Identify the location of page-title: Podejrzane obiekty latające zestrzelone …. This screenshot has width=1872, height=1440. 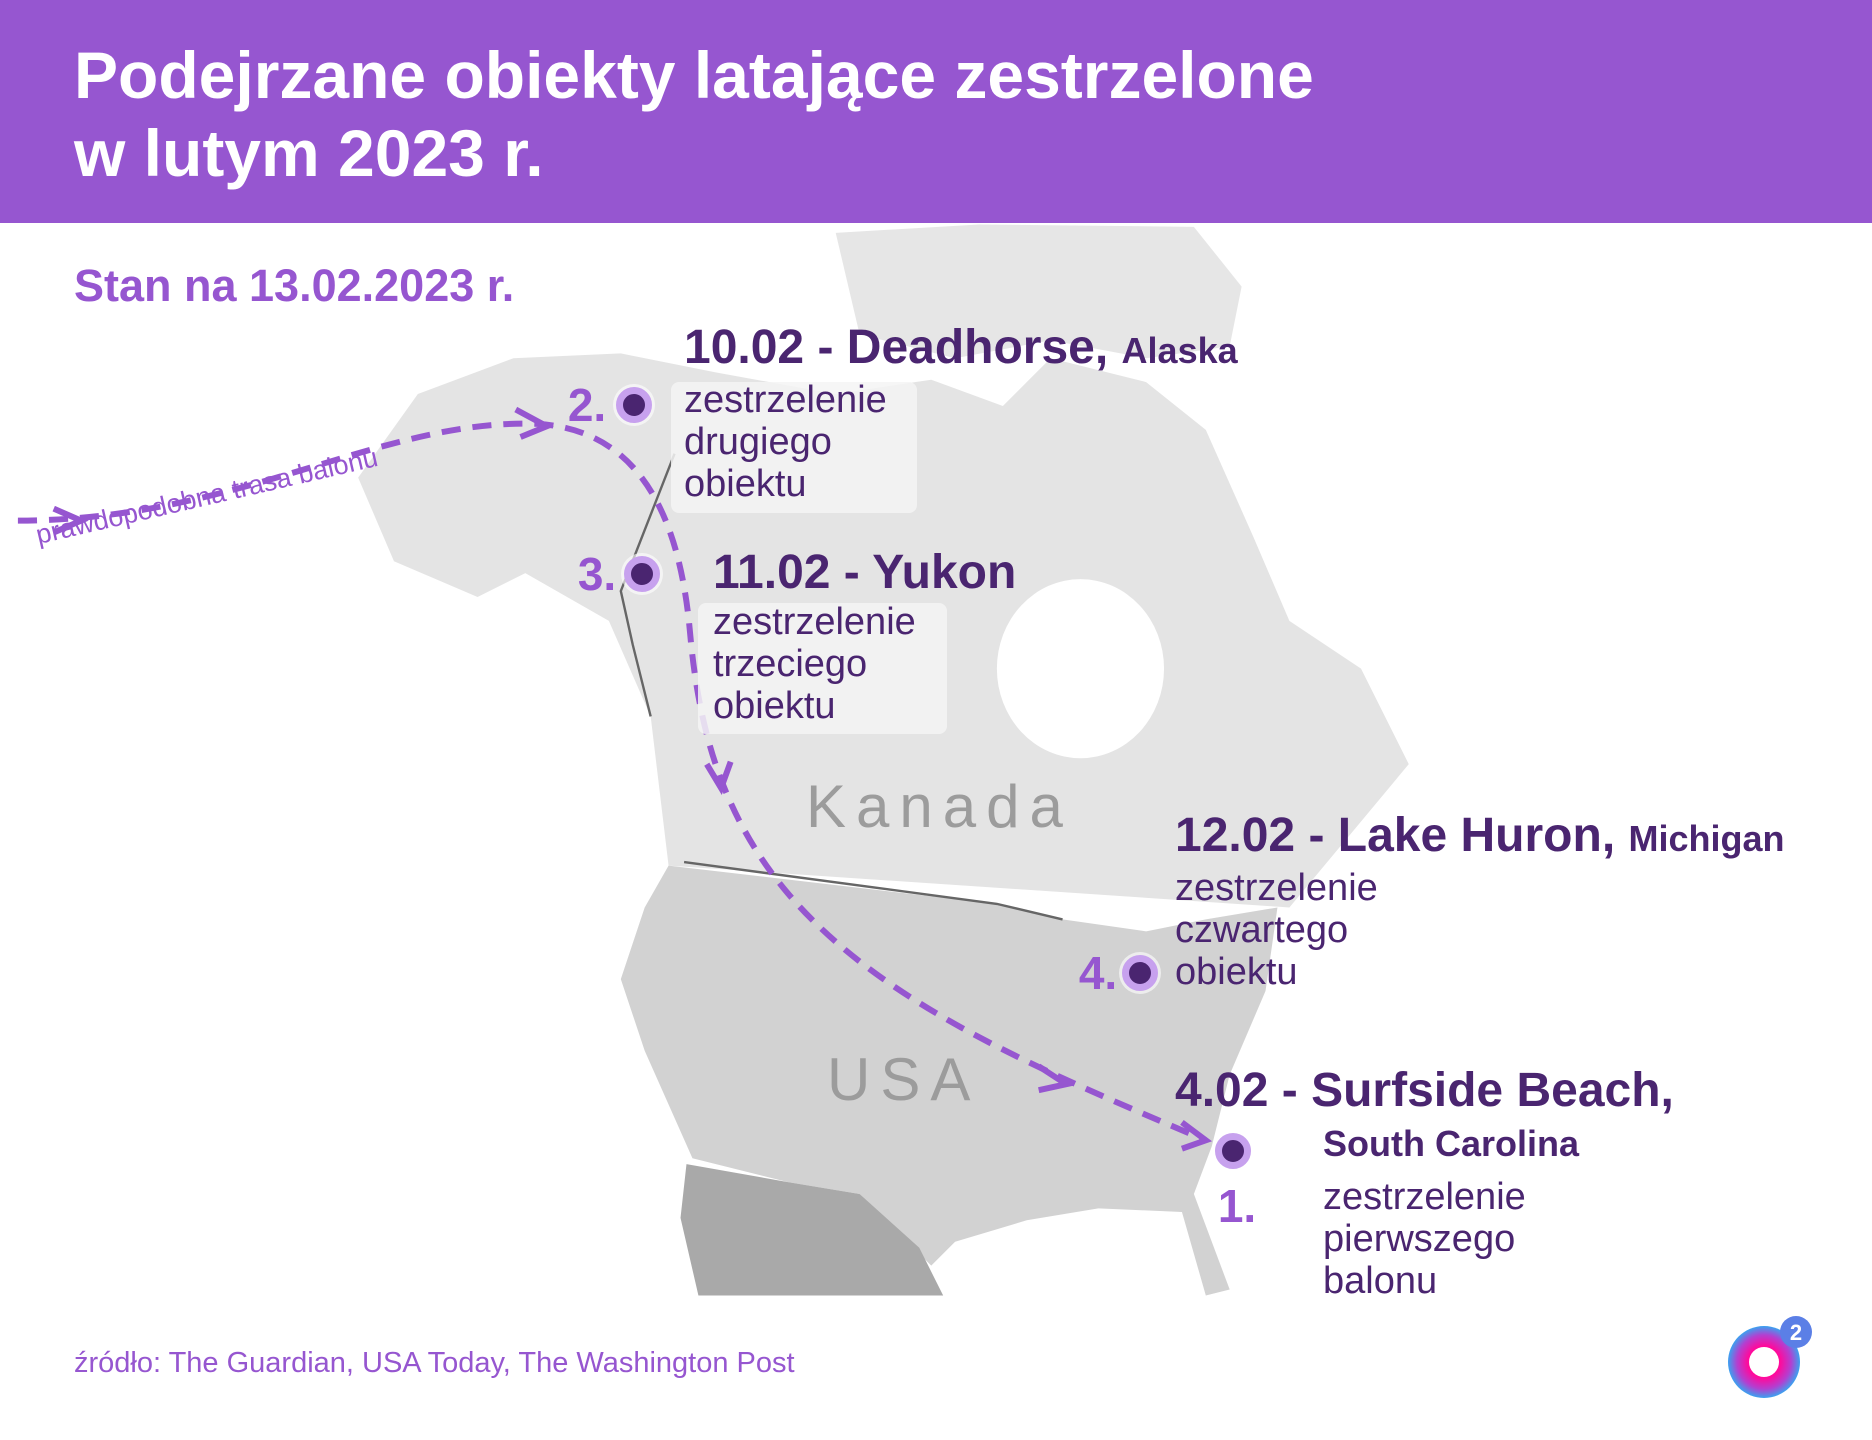
(694, 114).